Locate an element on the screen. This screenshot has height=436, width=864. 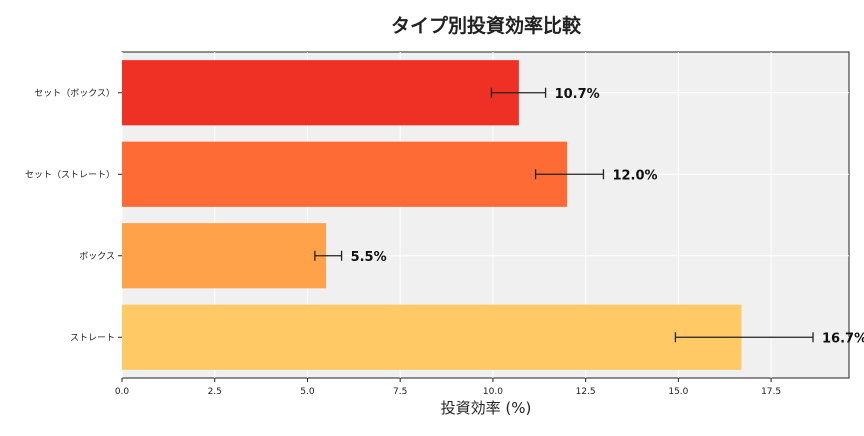
y-tick-label: ストレート is located at coordinates (92, 338).